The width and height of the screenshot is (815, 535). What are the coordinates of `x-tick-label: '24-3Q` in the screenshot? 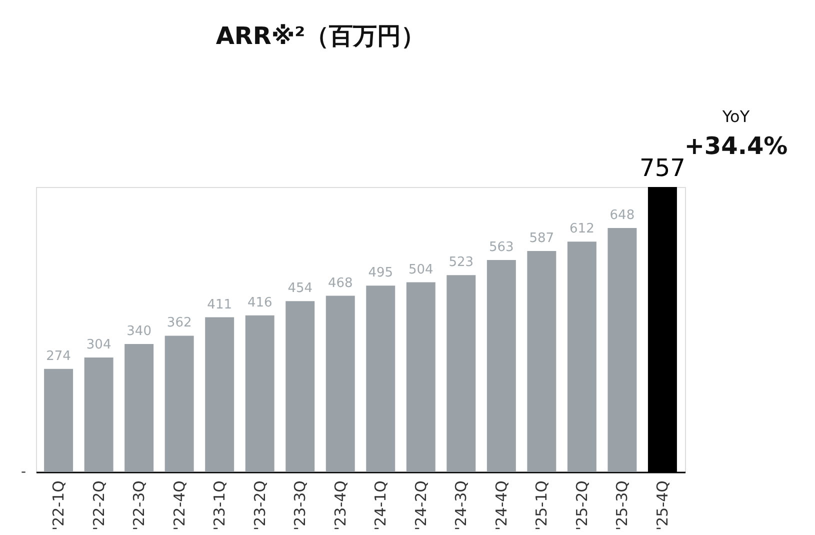 It's located at (461, 505).